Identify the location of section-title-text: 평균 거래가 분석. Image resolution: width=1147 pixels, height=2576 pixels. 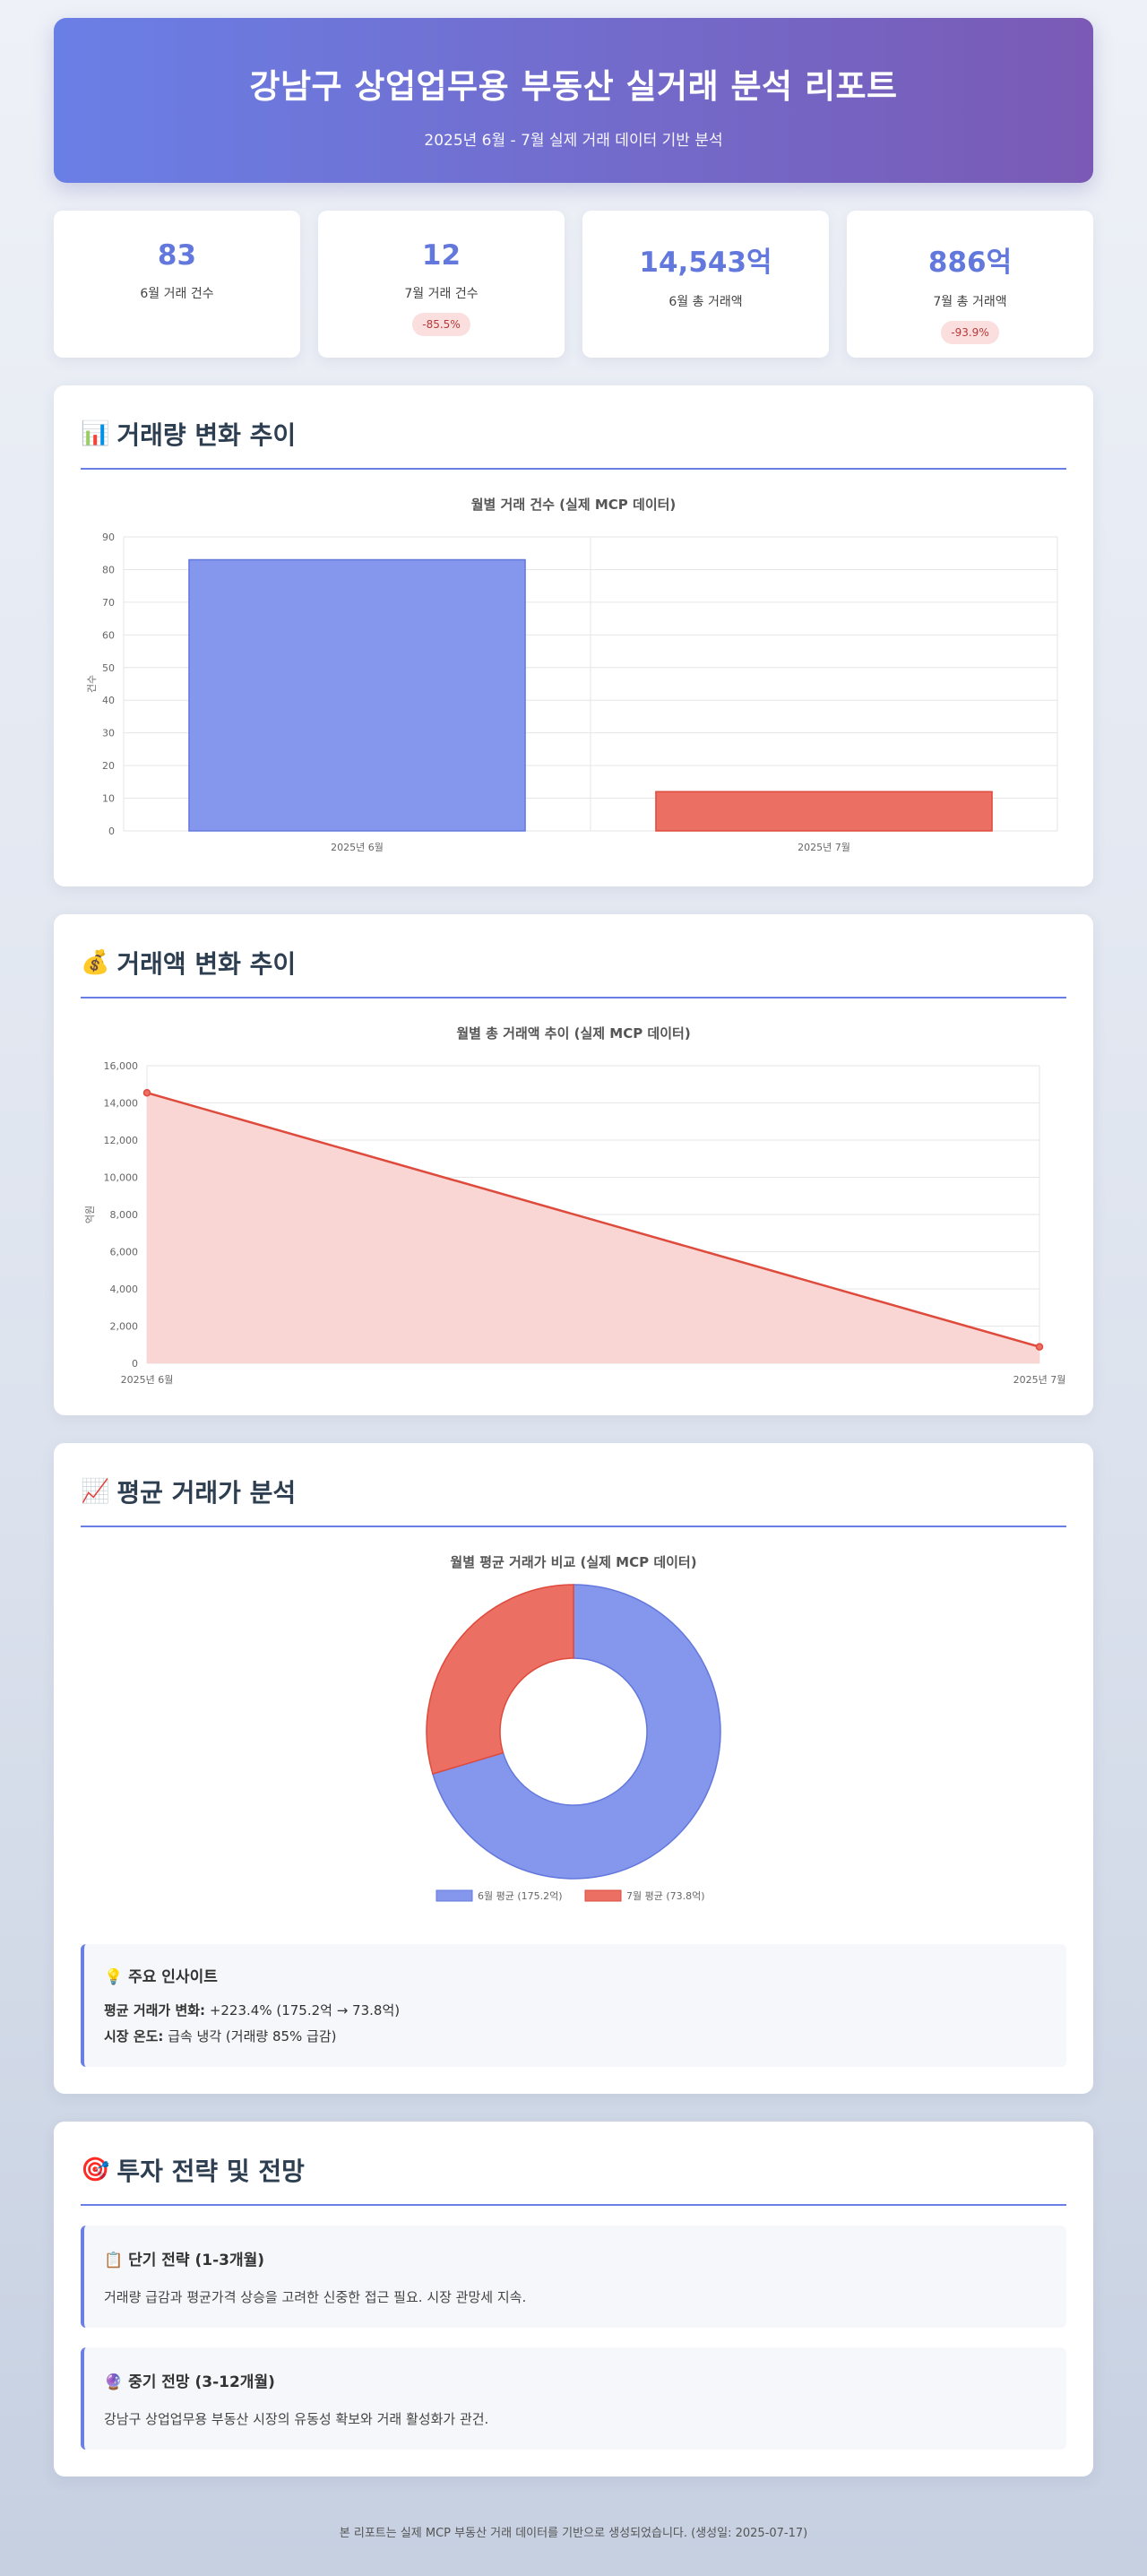
(206, 1493).